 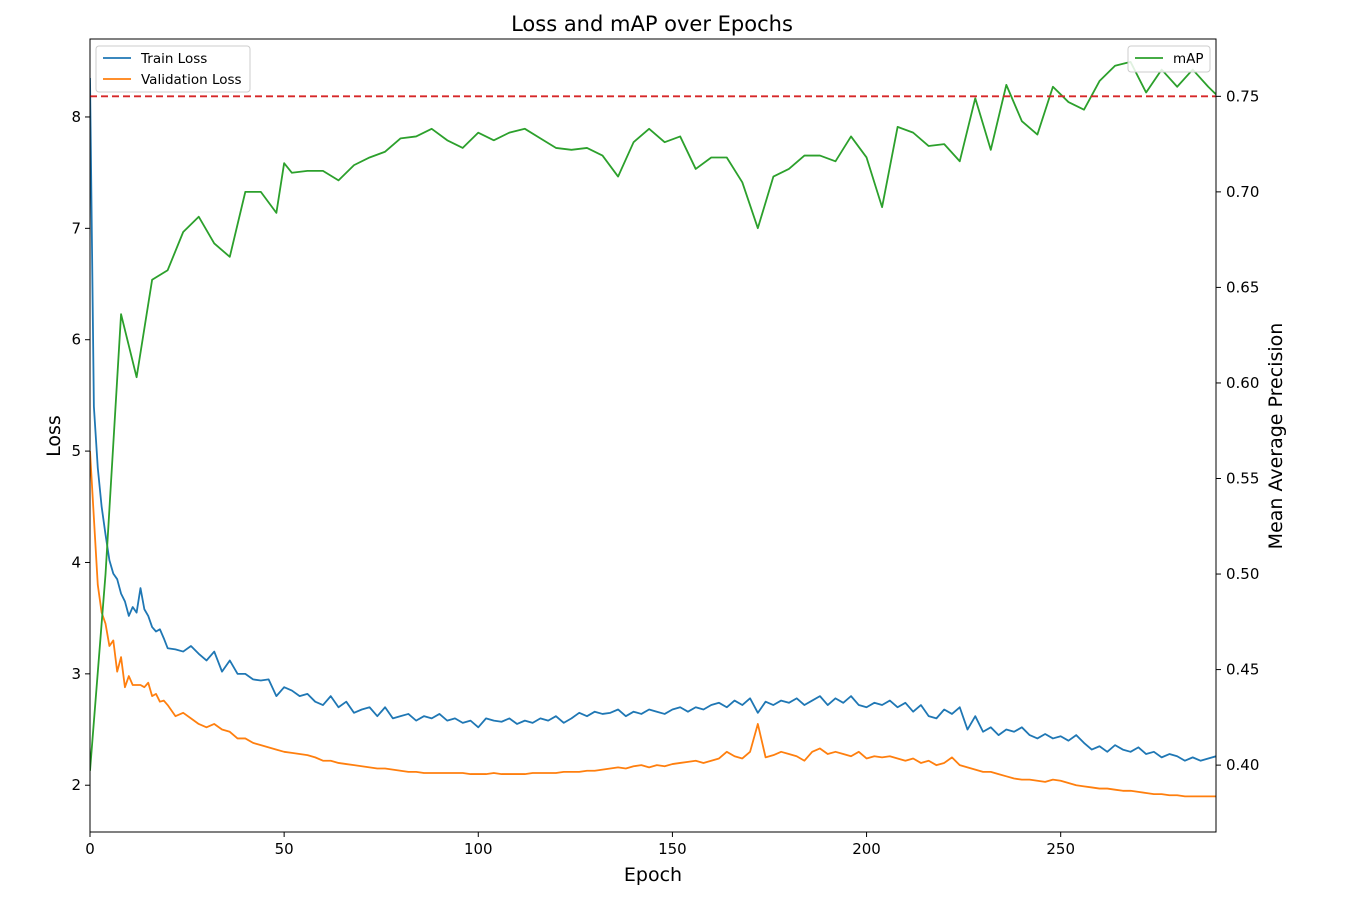 I want to click on legend-loss: Train Loss Validation Loss, so click(x=173, y=69).